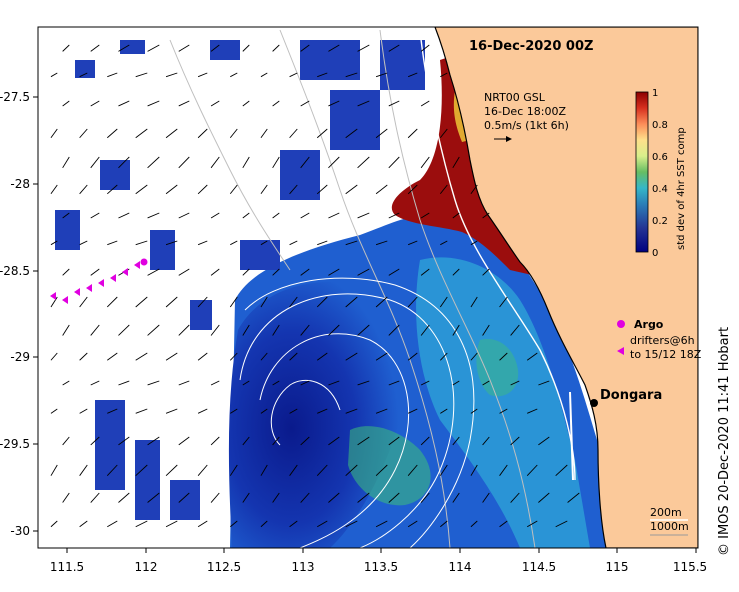  I want to click on drifters-legend-label-1: drifters@6h, so click(662, 340).